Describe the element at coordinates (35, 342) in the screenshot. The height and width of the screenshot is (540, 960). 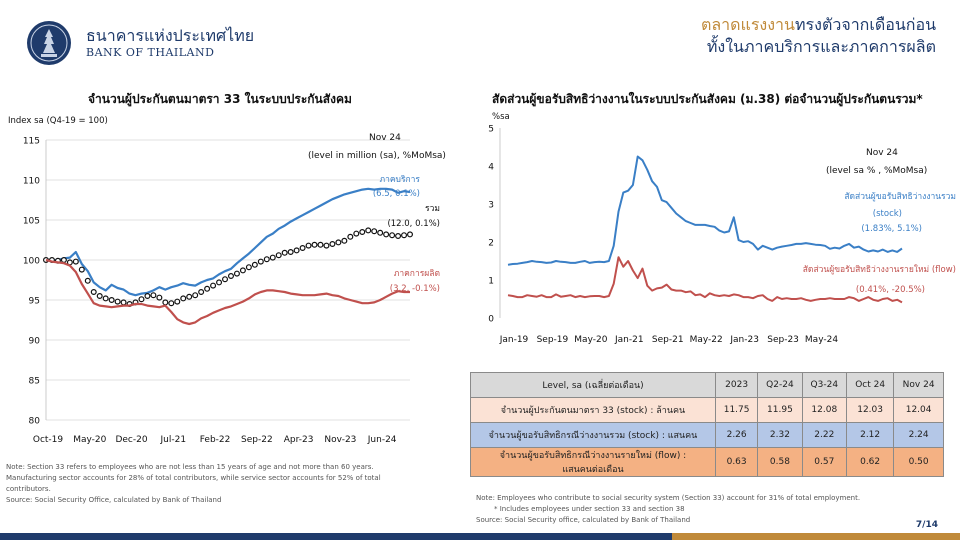
I see `y-tick-label: 90` at that location.